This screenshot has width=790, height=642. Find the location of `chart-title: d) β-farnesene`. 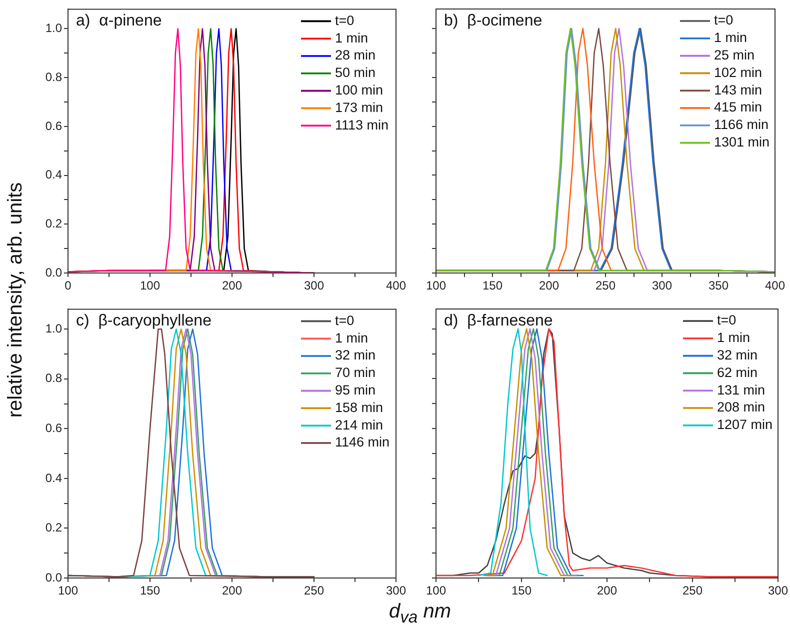

chart-title: d) β-farnesene is located at coordinates (498, 321).